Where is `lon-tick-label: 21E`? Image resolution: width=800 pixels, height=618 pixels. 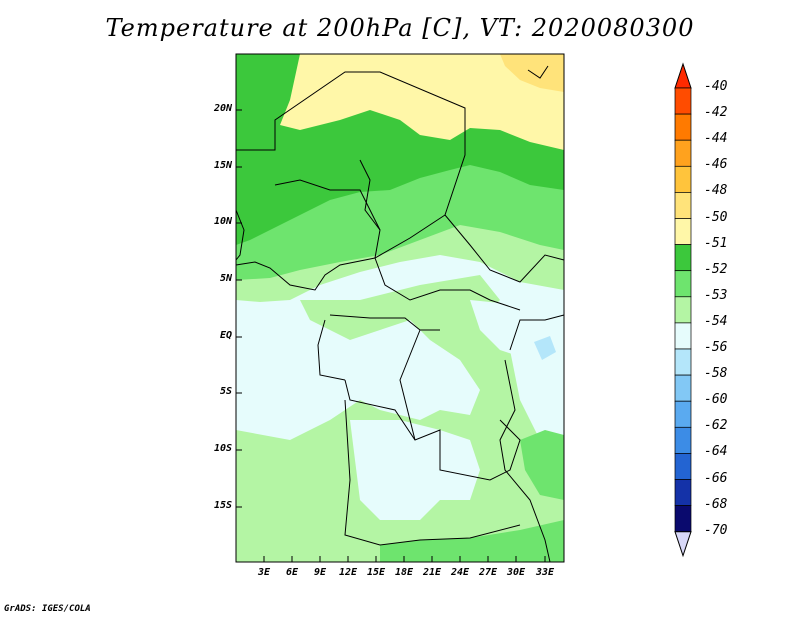
lon-tick-label: 21E is located at coordinates (432, 572).